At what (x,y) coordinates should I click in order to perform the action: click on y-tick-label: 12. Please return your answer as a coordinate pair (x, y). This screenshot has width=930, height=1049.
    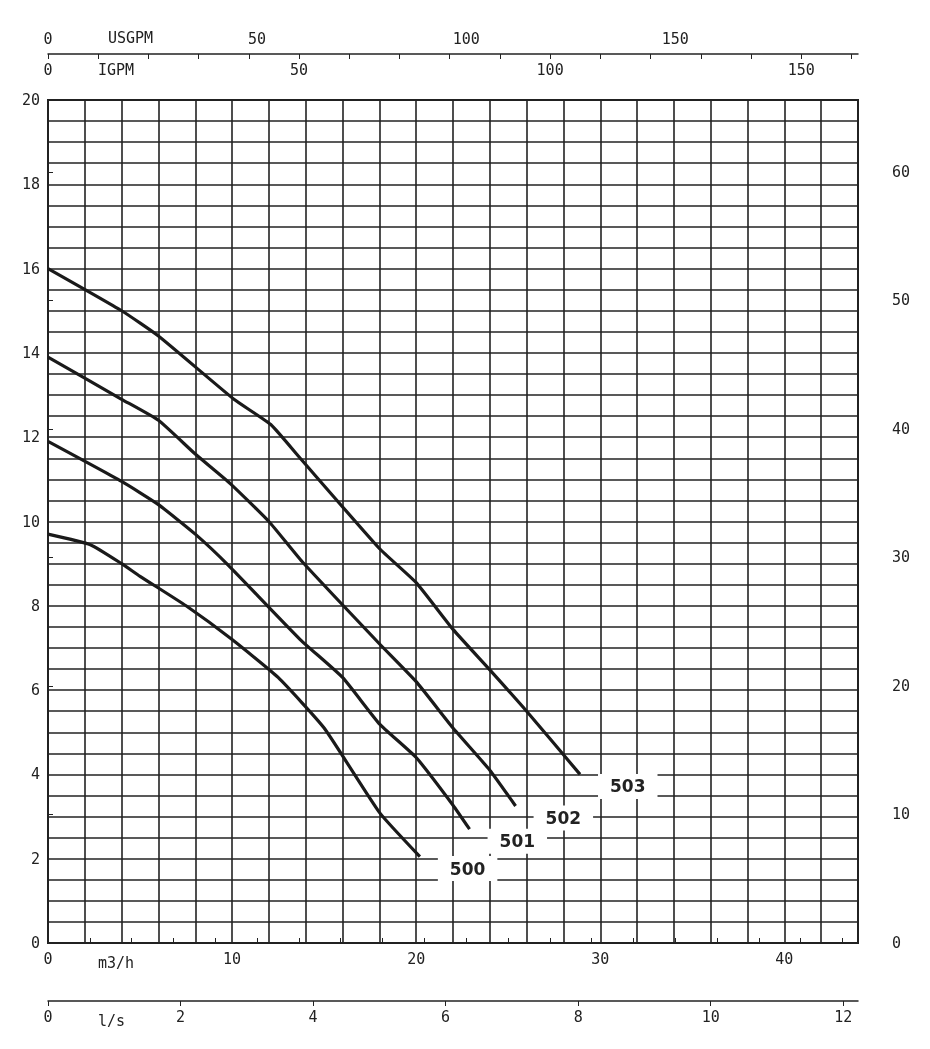
    Looking at the image, I should click on (30, 437).